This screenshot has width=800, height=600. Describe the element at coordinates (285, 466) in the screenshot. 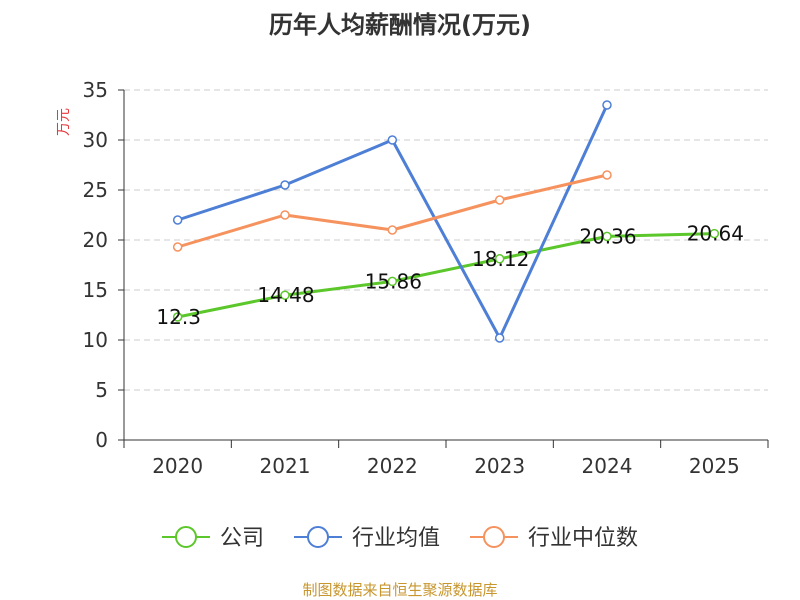

I see `x-tick-label: 2021` at that location.